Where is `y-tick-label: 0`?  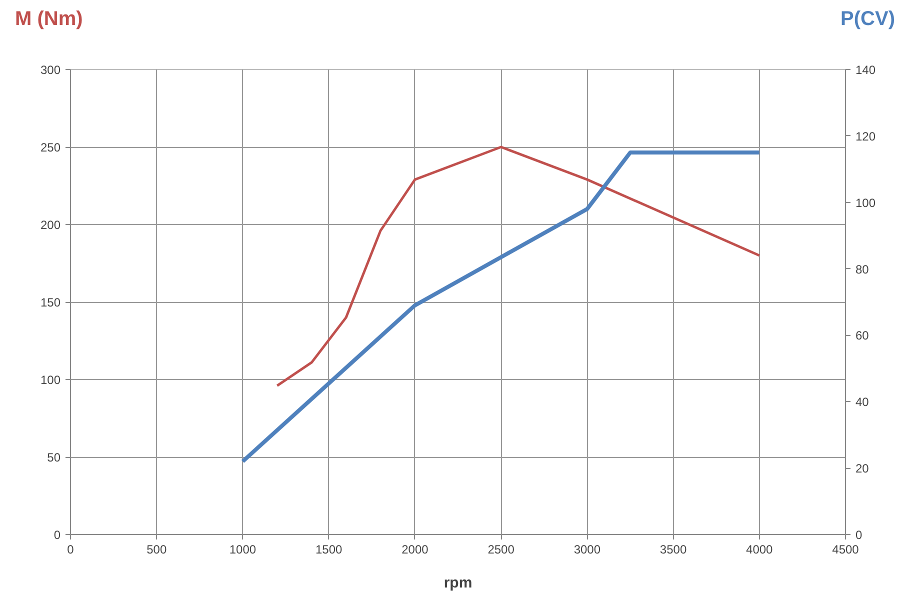 y-tick-label: 0 is located at coordinates (57, 535).